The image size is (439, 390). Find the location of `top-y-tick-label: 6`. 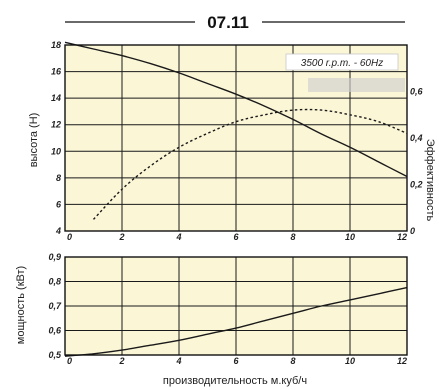

top-y-tick-label: 6 is located at coordinates (59, 204).